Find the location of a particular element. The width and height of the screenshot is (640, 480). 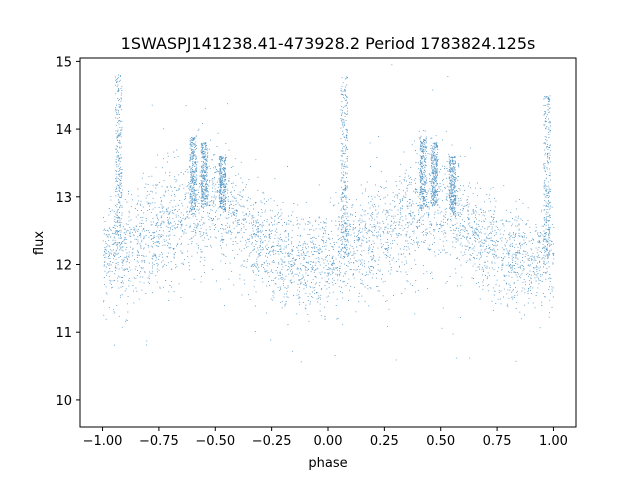

y-axis-label: flux is located at coordinates (39, 243).